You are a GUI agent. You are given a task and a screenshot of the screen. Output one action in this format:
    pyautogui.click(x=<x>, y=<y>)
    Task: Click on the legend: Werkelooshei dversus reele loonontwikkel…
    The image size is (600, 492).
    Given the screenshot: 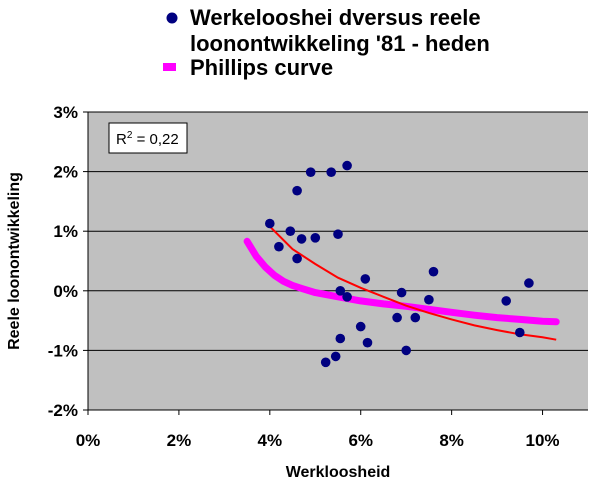 What is the action you would take?
    pyautogui.click(x=326, y=42)
    